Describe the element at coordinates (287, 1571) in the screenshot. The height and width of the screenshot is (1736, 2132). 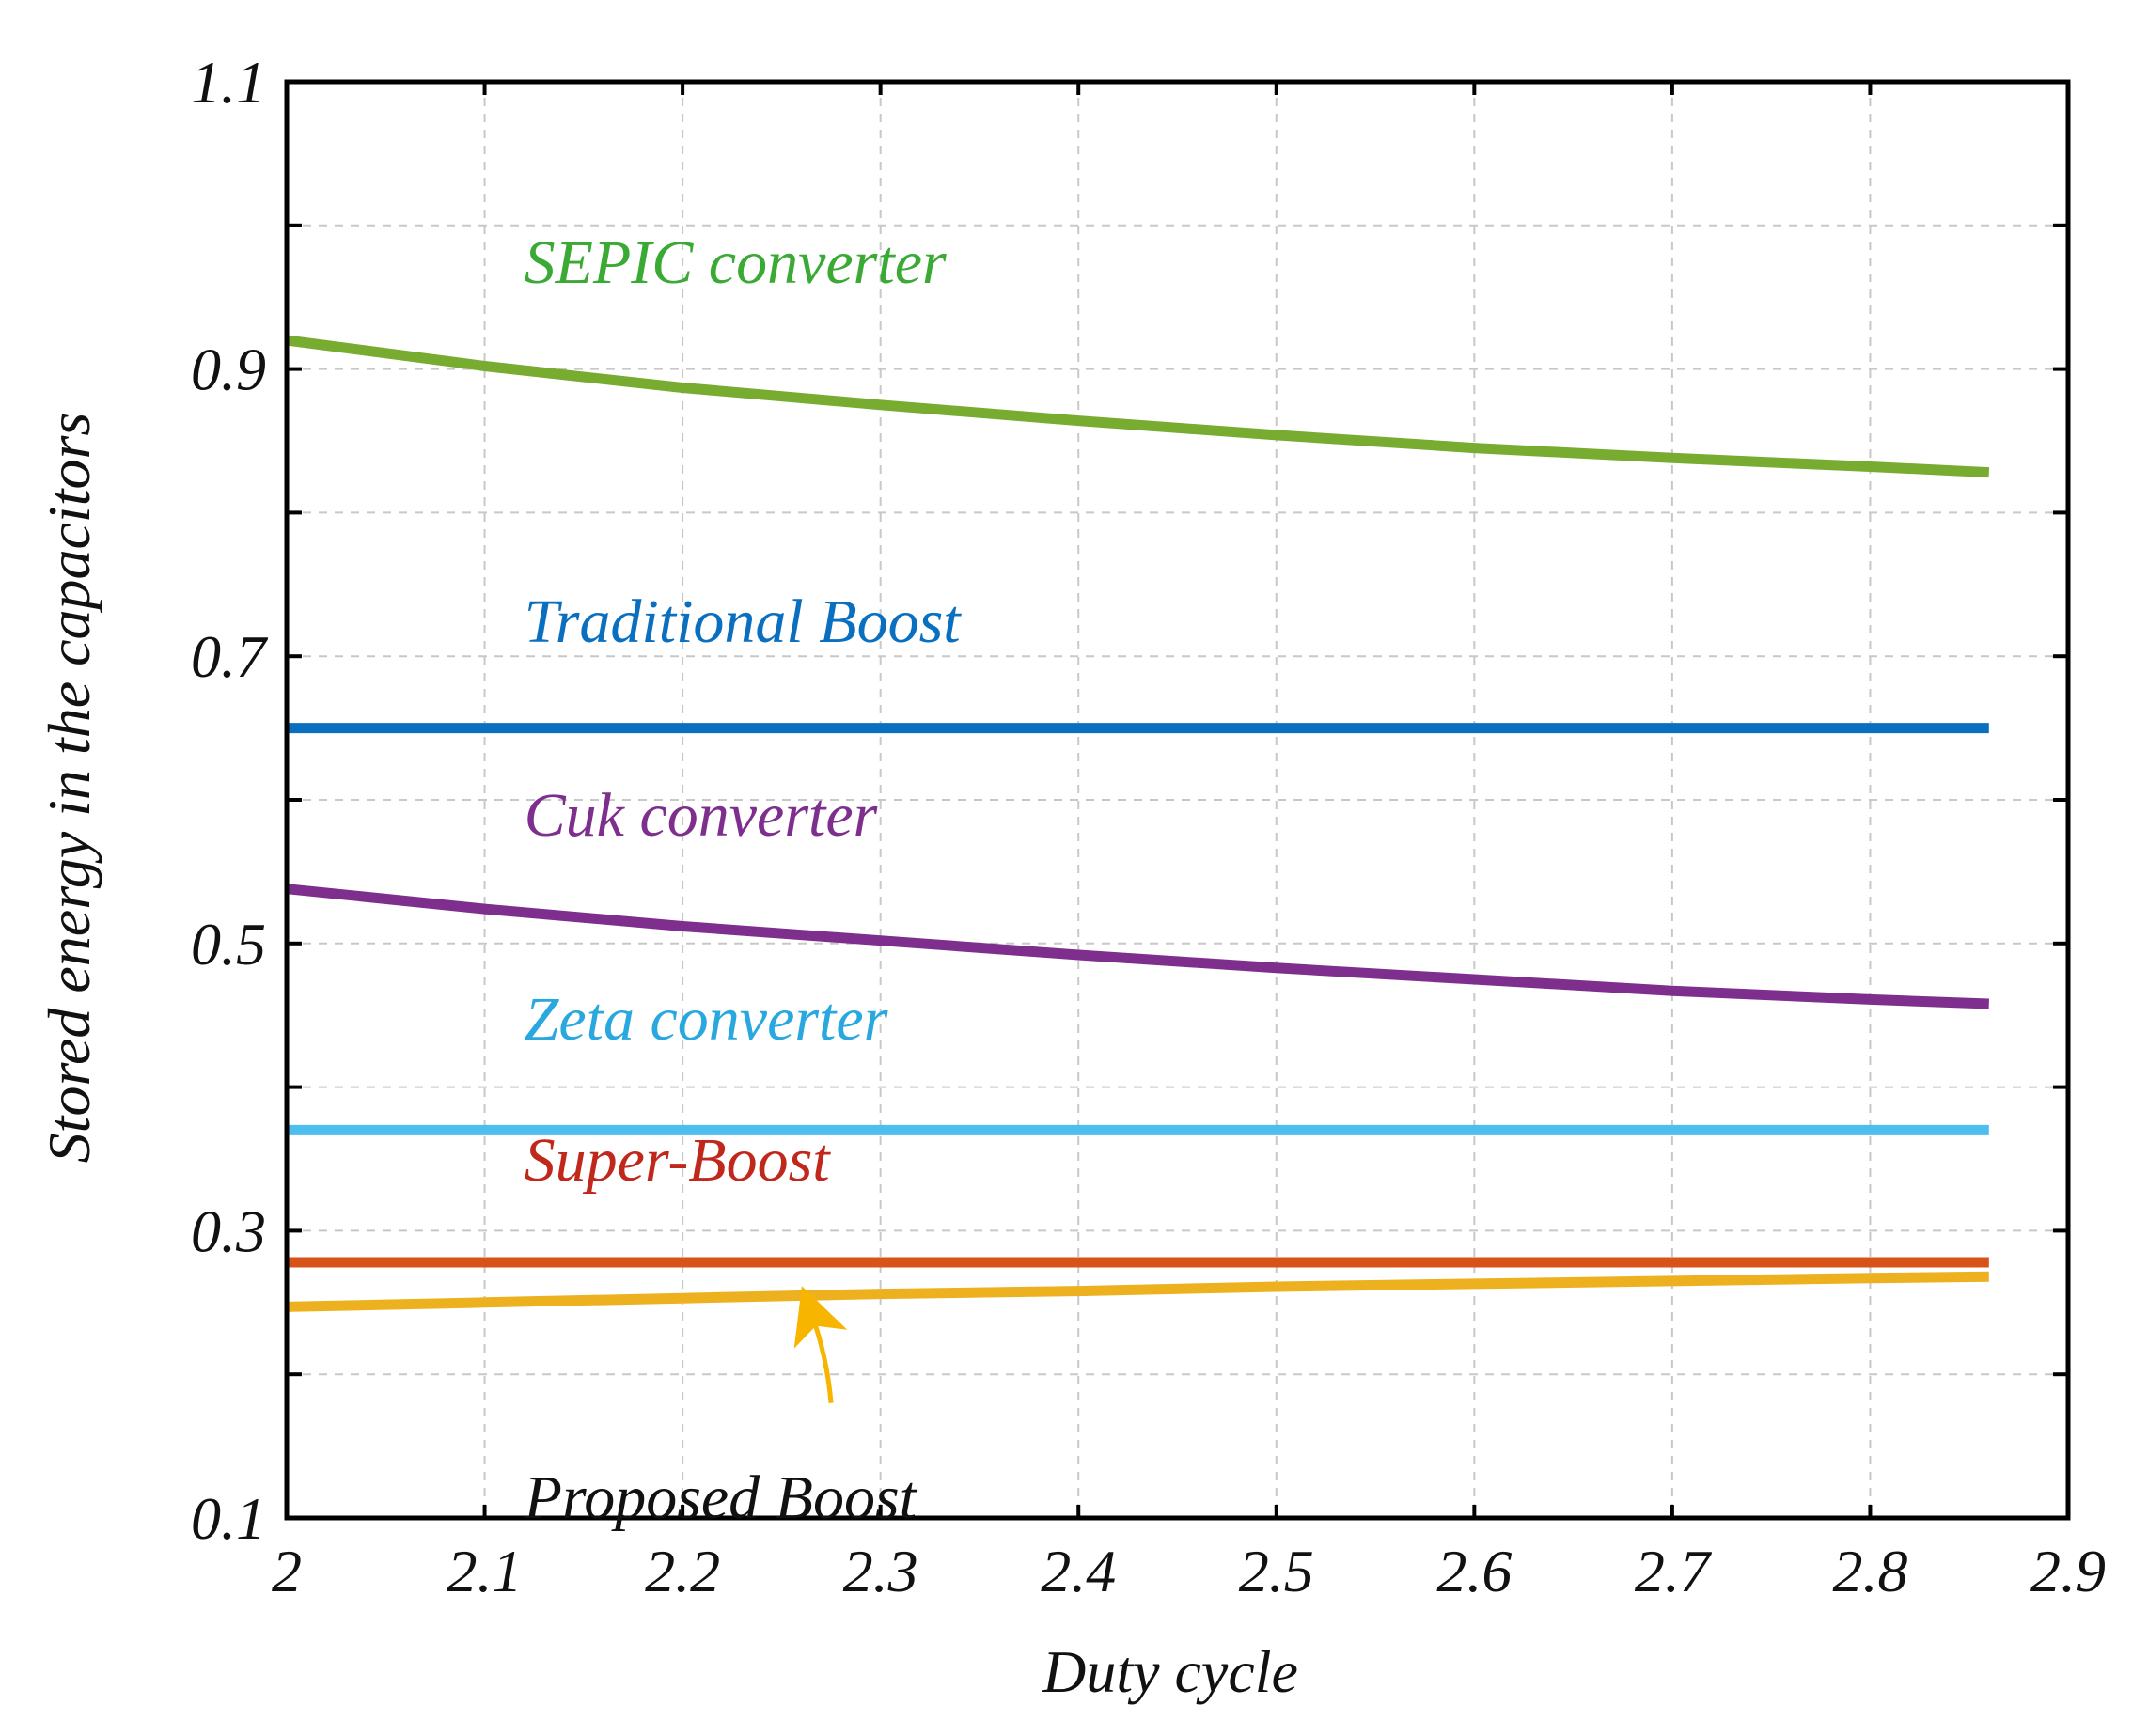
I see `x-tick-label: 2` at that location.